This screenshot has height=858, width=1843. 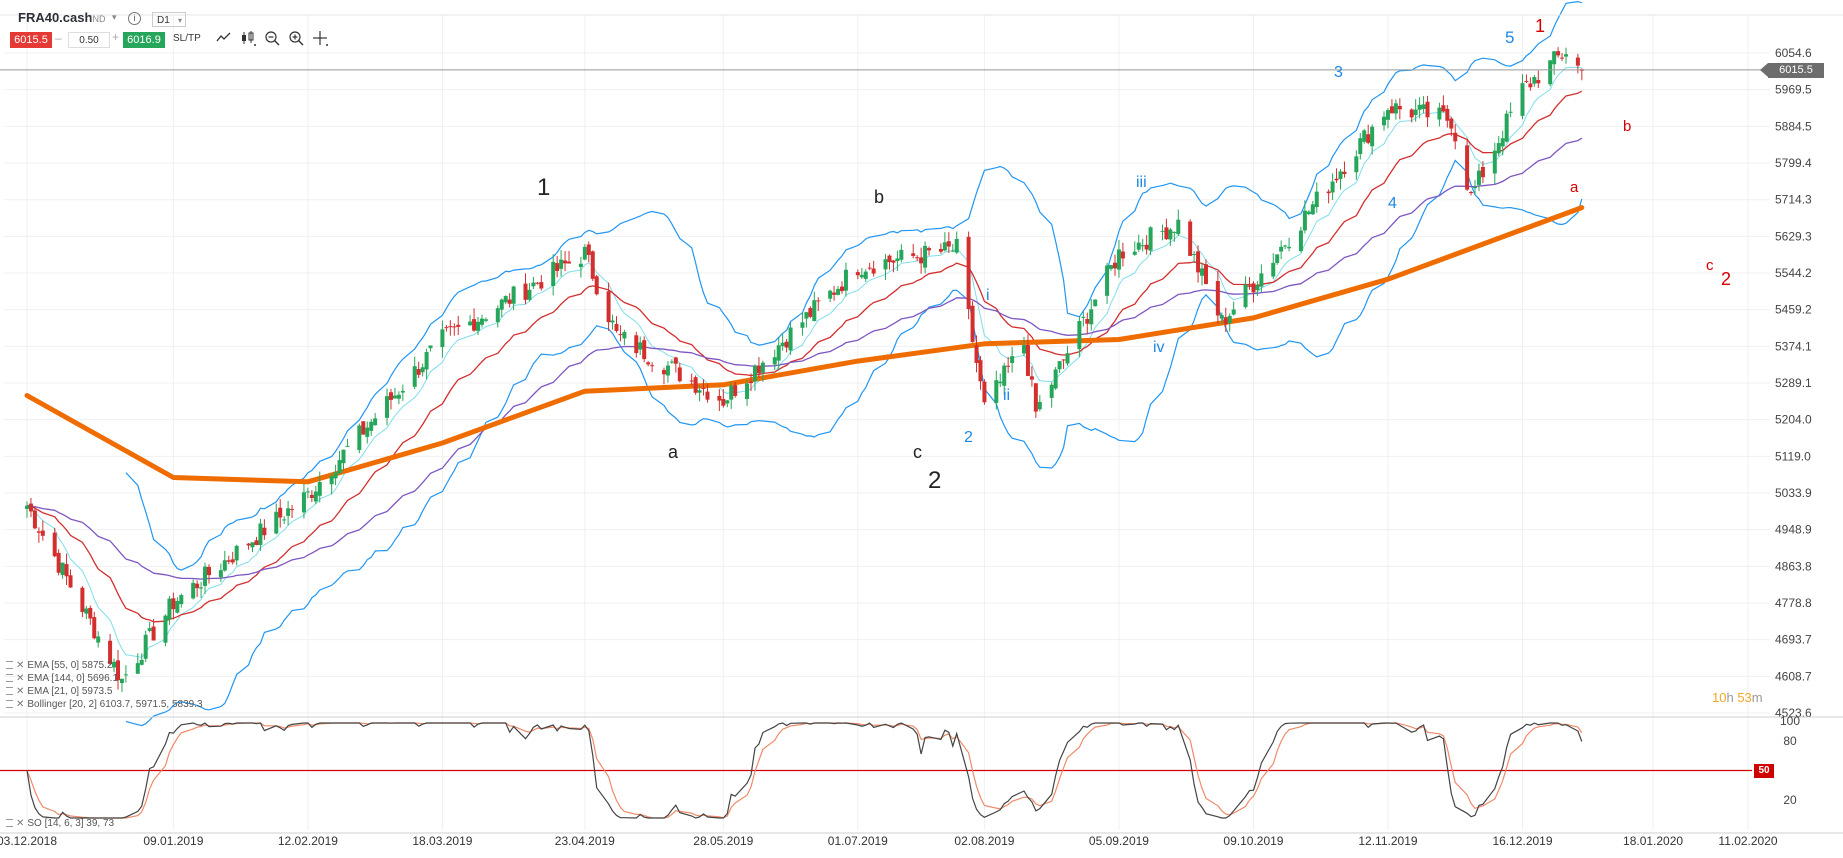 What do you see at coordinates (968, 437) in the screenshot?
I see `wave-label-blue: 2` at bounding box center [968, 437].